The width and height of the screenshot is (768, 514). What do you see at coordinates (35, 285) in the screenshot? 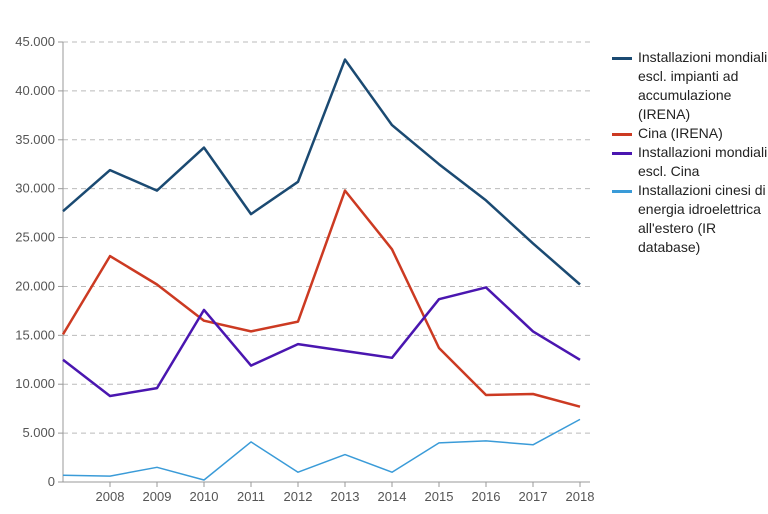
I see `y-tick-label: 20.000` at bounding box center [35, 285].